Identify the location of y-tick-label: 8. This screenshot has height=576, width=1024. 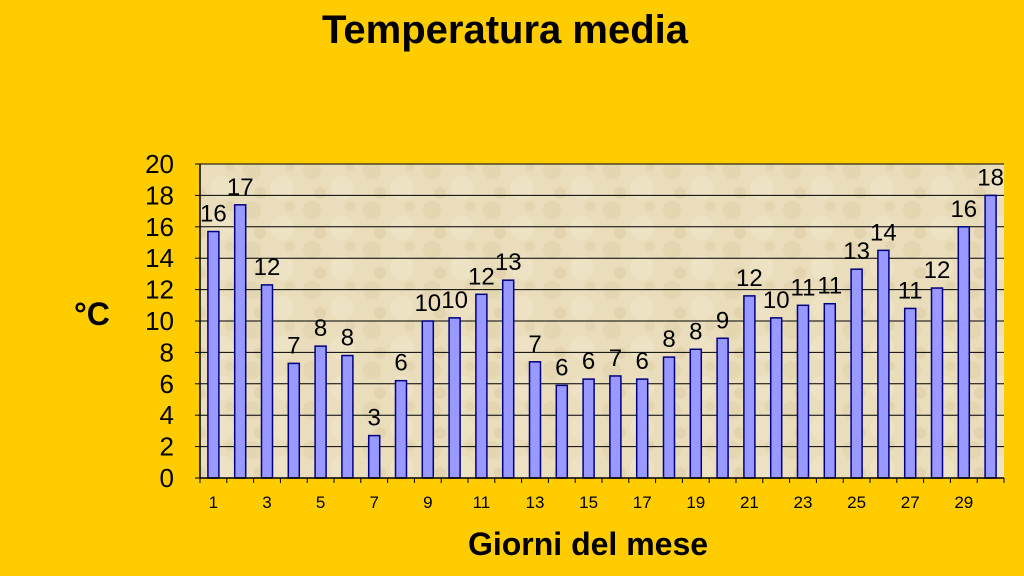
(167, 352).